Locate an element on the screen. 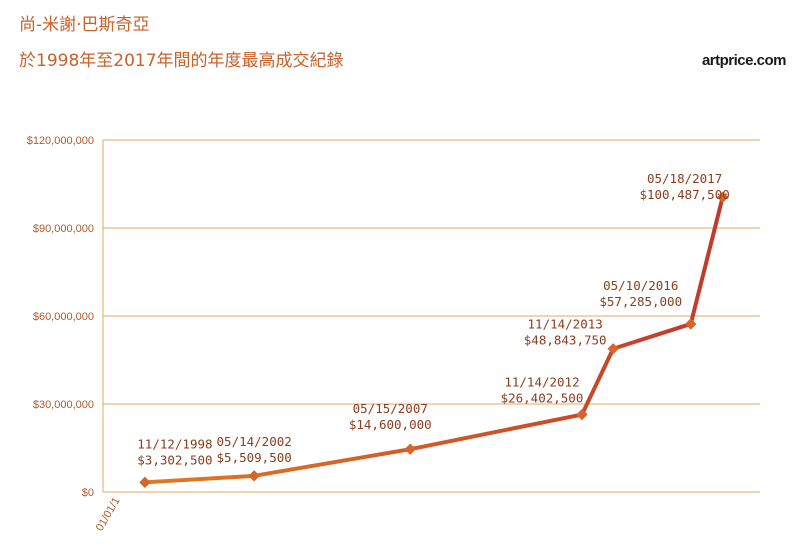 The image size is (800, 556). y-tick-label: $0 is located at coordinates (88, 493).